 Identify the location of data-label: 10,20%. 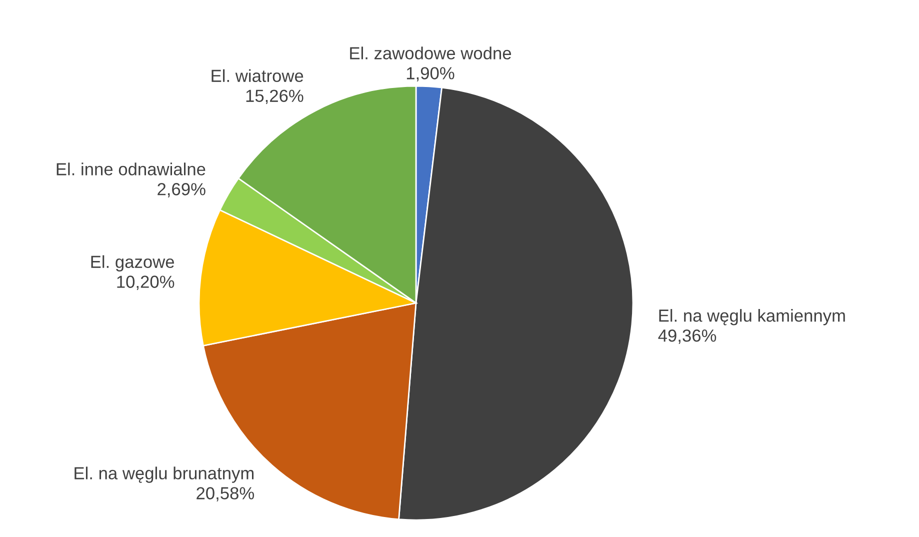
(145, 283).